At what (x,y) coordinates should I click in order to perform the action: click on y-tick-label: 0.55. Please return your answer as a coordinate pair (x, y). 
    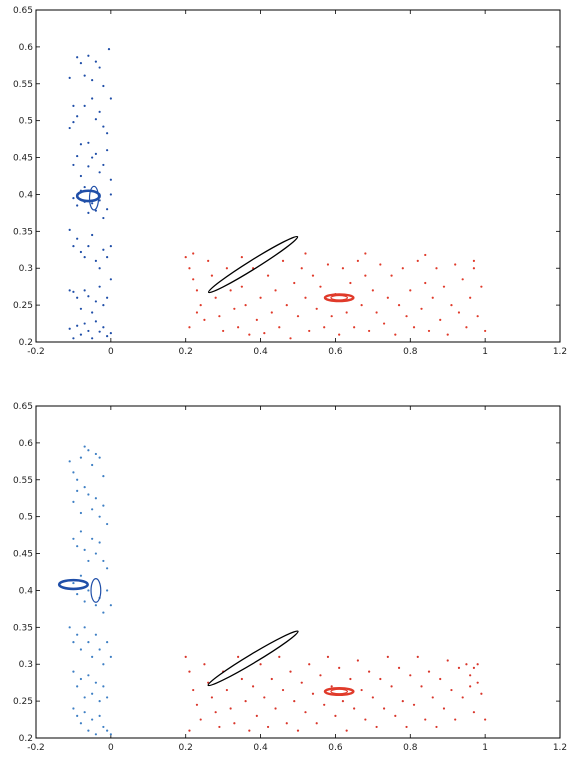
    Looking at the image, I should click on (23, 481).